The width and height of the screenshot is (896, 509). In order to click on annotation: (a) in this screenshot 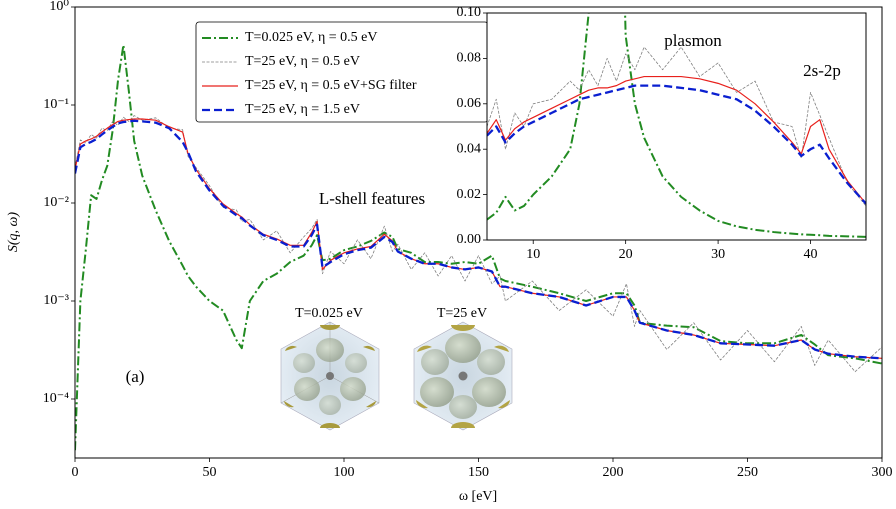, I will do `click(135, 376)`.